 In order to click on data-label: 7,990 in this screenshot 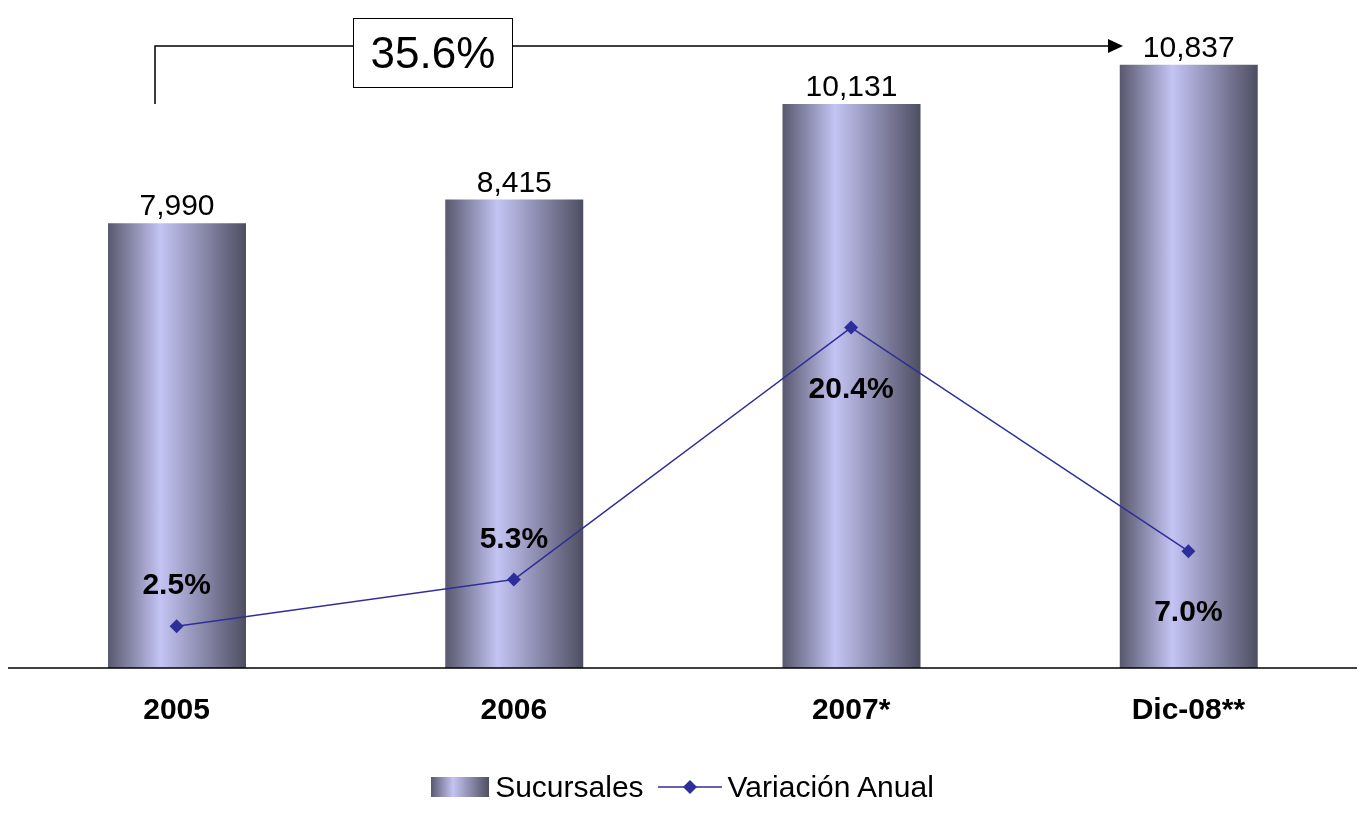, I will do `click(177, 205)`.